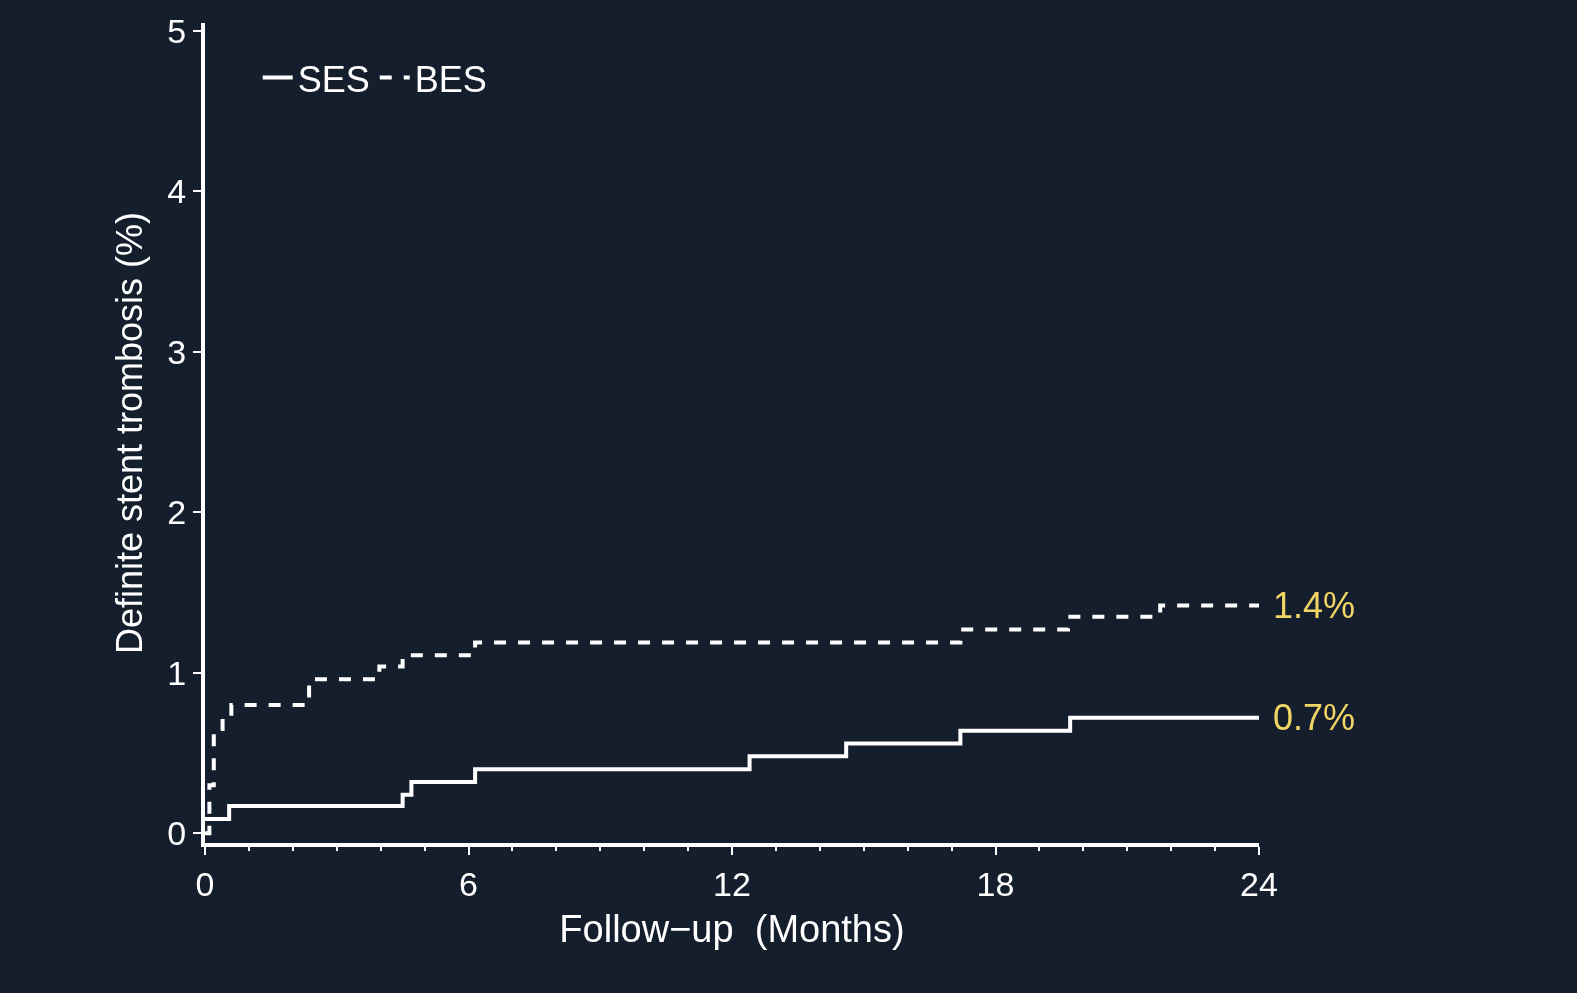  What do you see at coordinates (177, 512) in the screenshot?
I see `y-tick-label: 2` at bounding box center [177, 512].